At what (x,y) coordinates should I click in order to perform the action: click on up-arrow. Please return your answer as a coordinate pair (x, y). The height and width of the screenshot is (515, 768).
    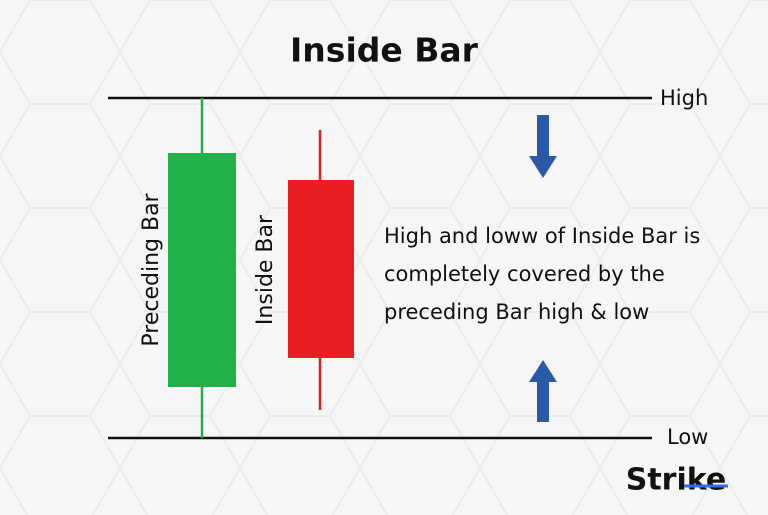
    Looking at the image, I should click on (543, 391).